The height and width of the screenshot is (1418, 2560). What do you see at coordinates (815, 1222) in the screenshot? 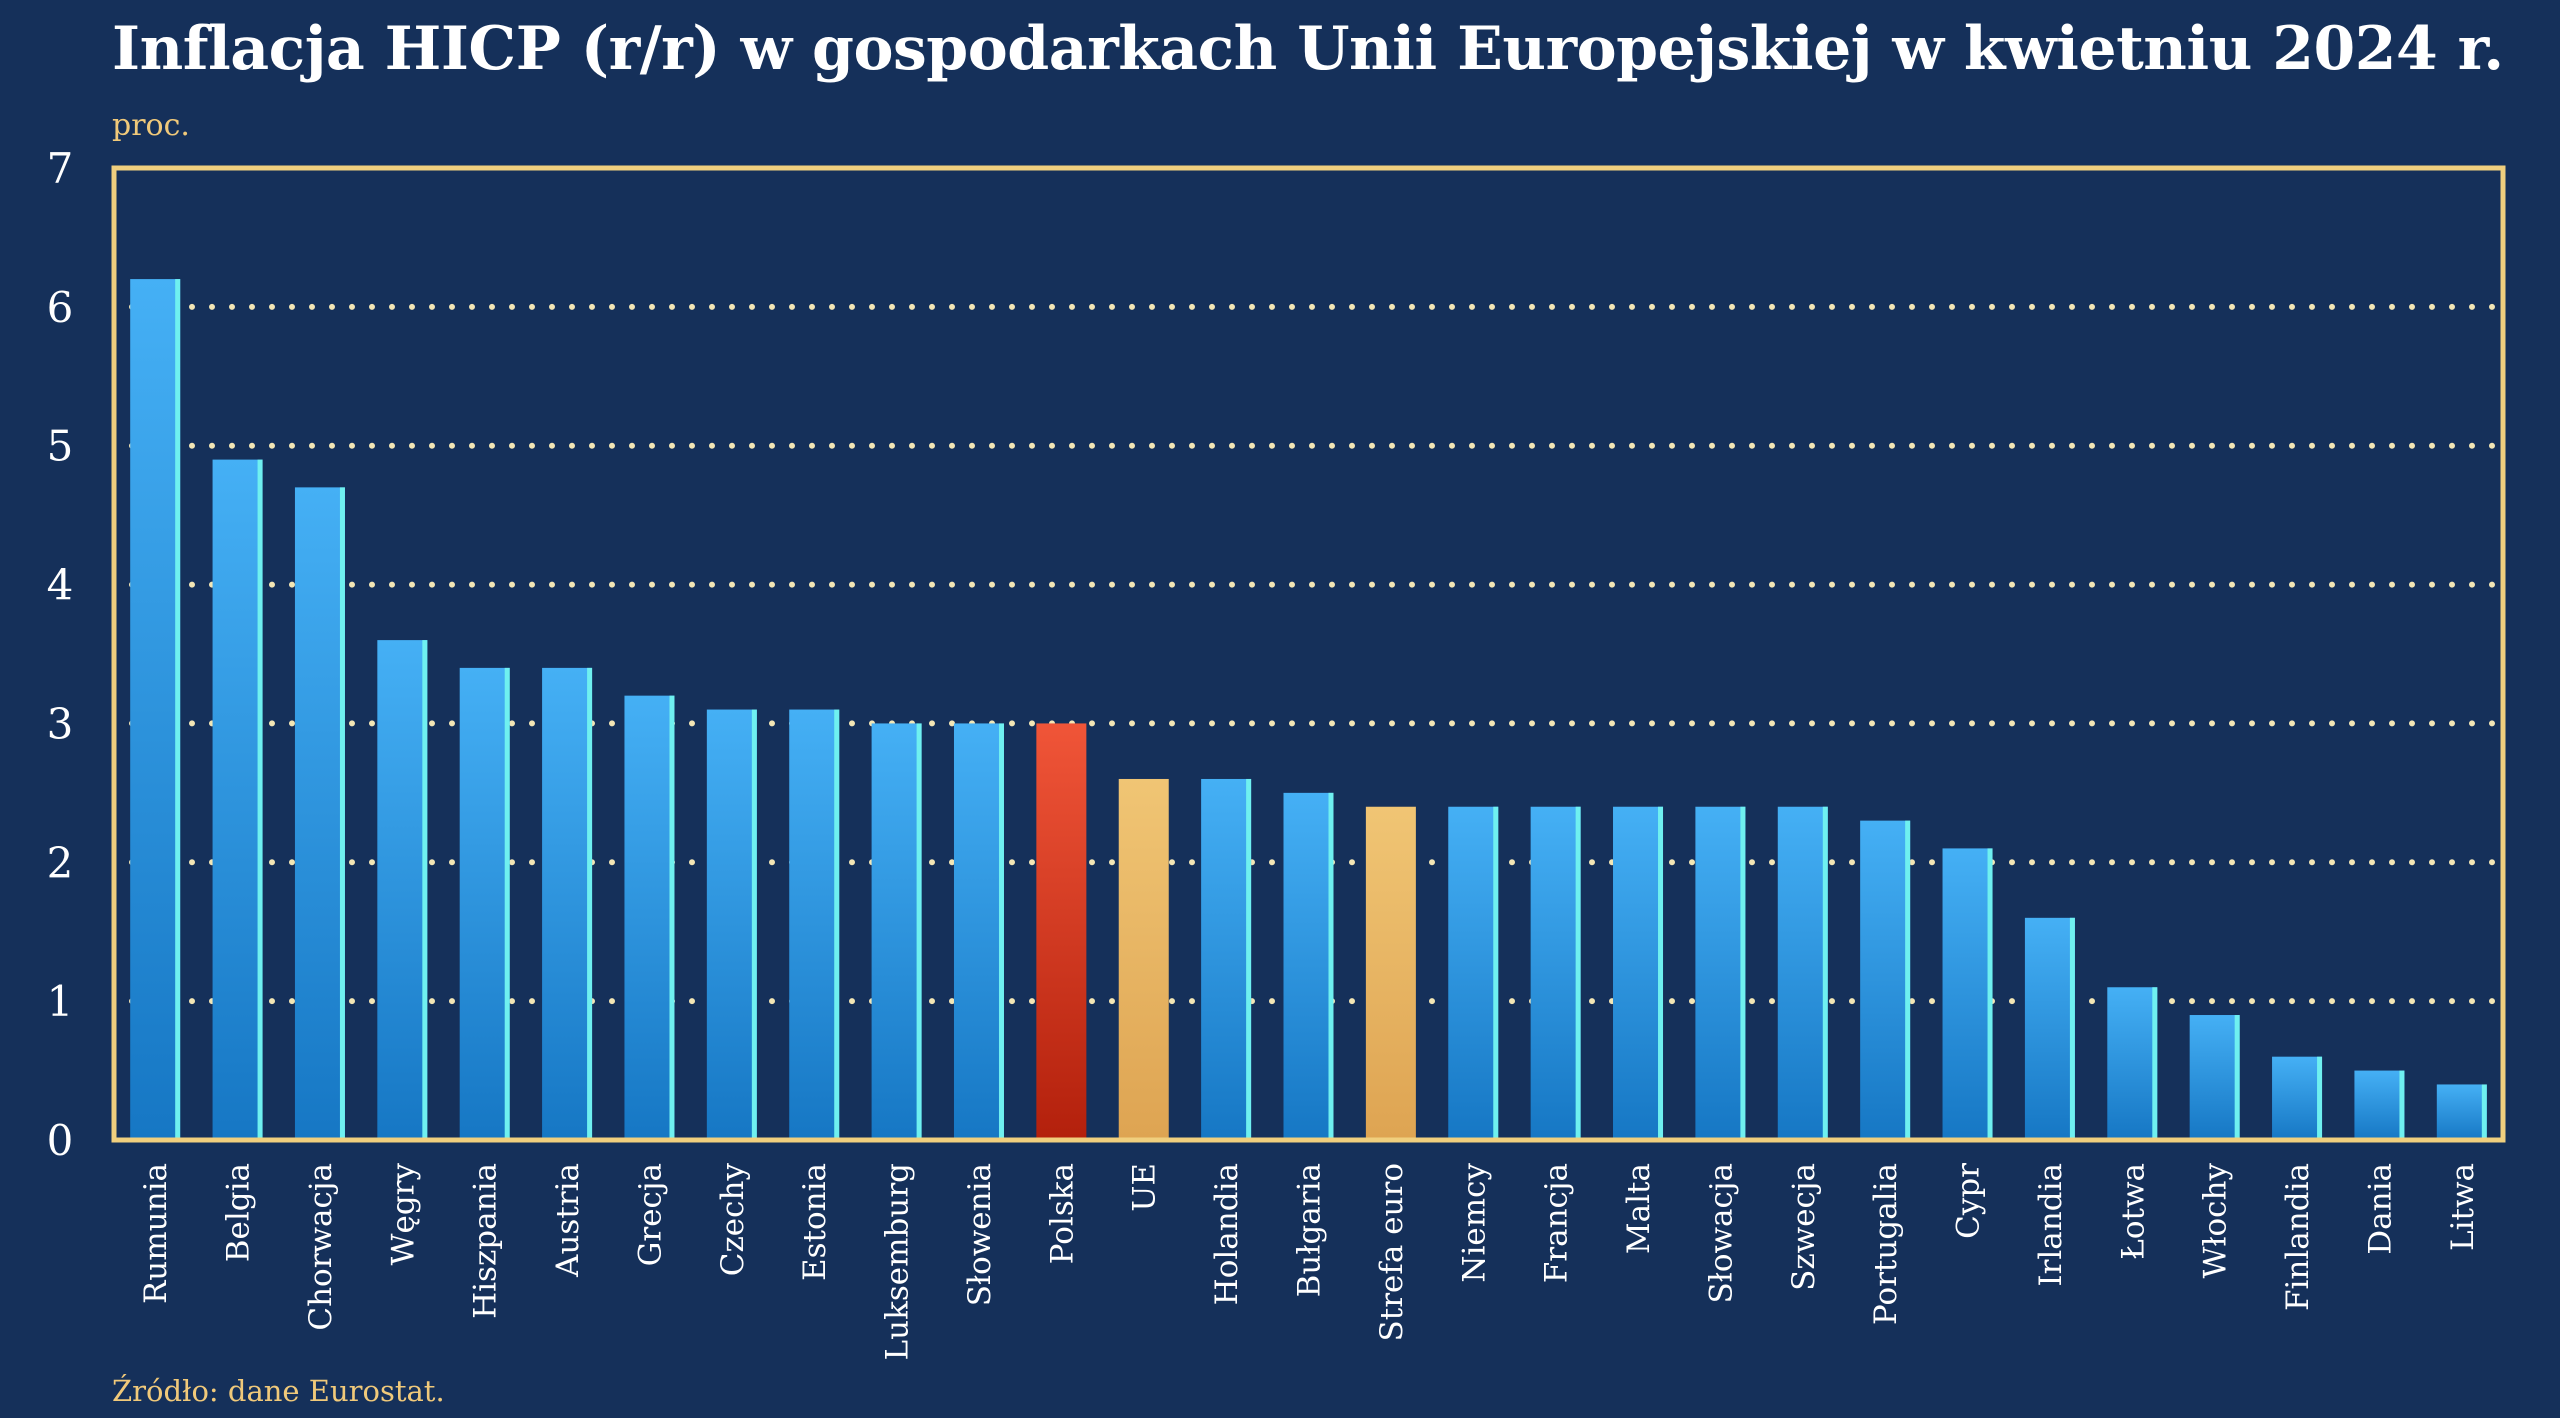
I see `x-tick-label: Estonia` at bounding box center [815, 1222].